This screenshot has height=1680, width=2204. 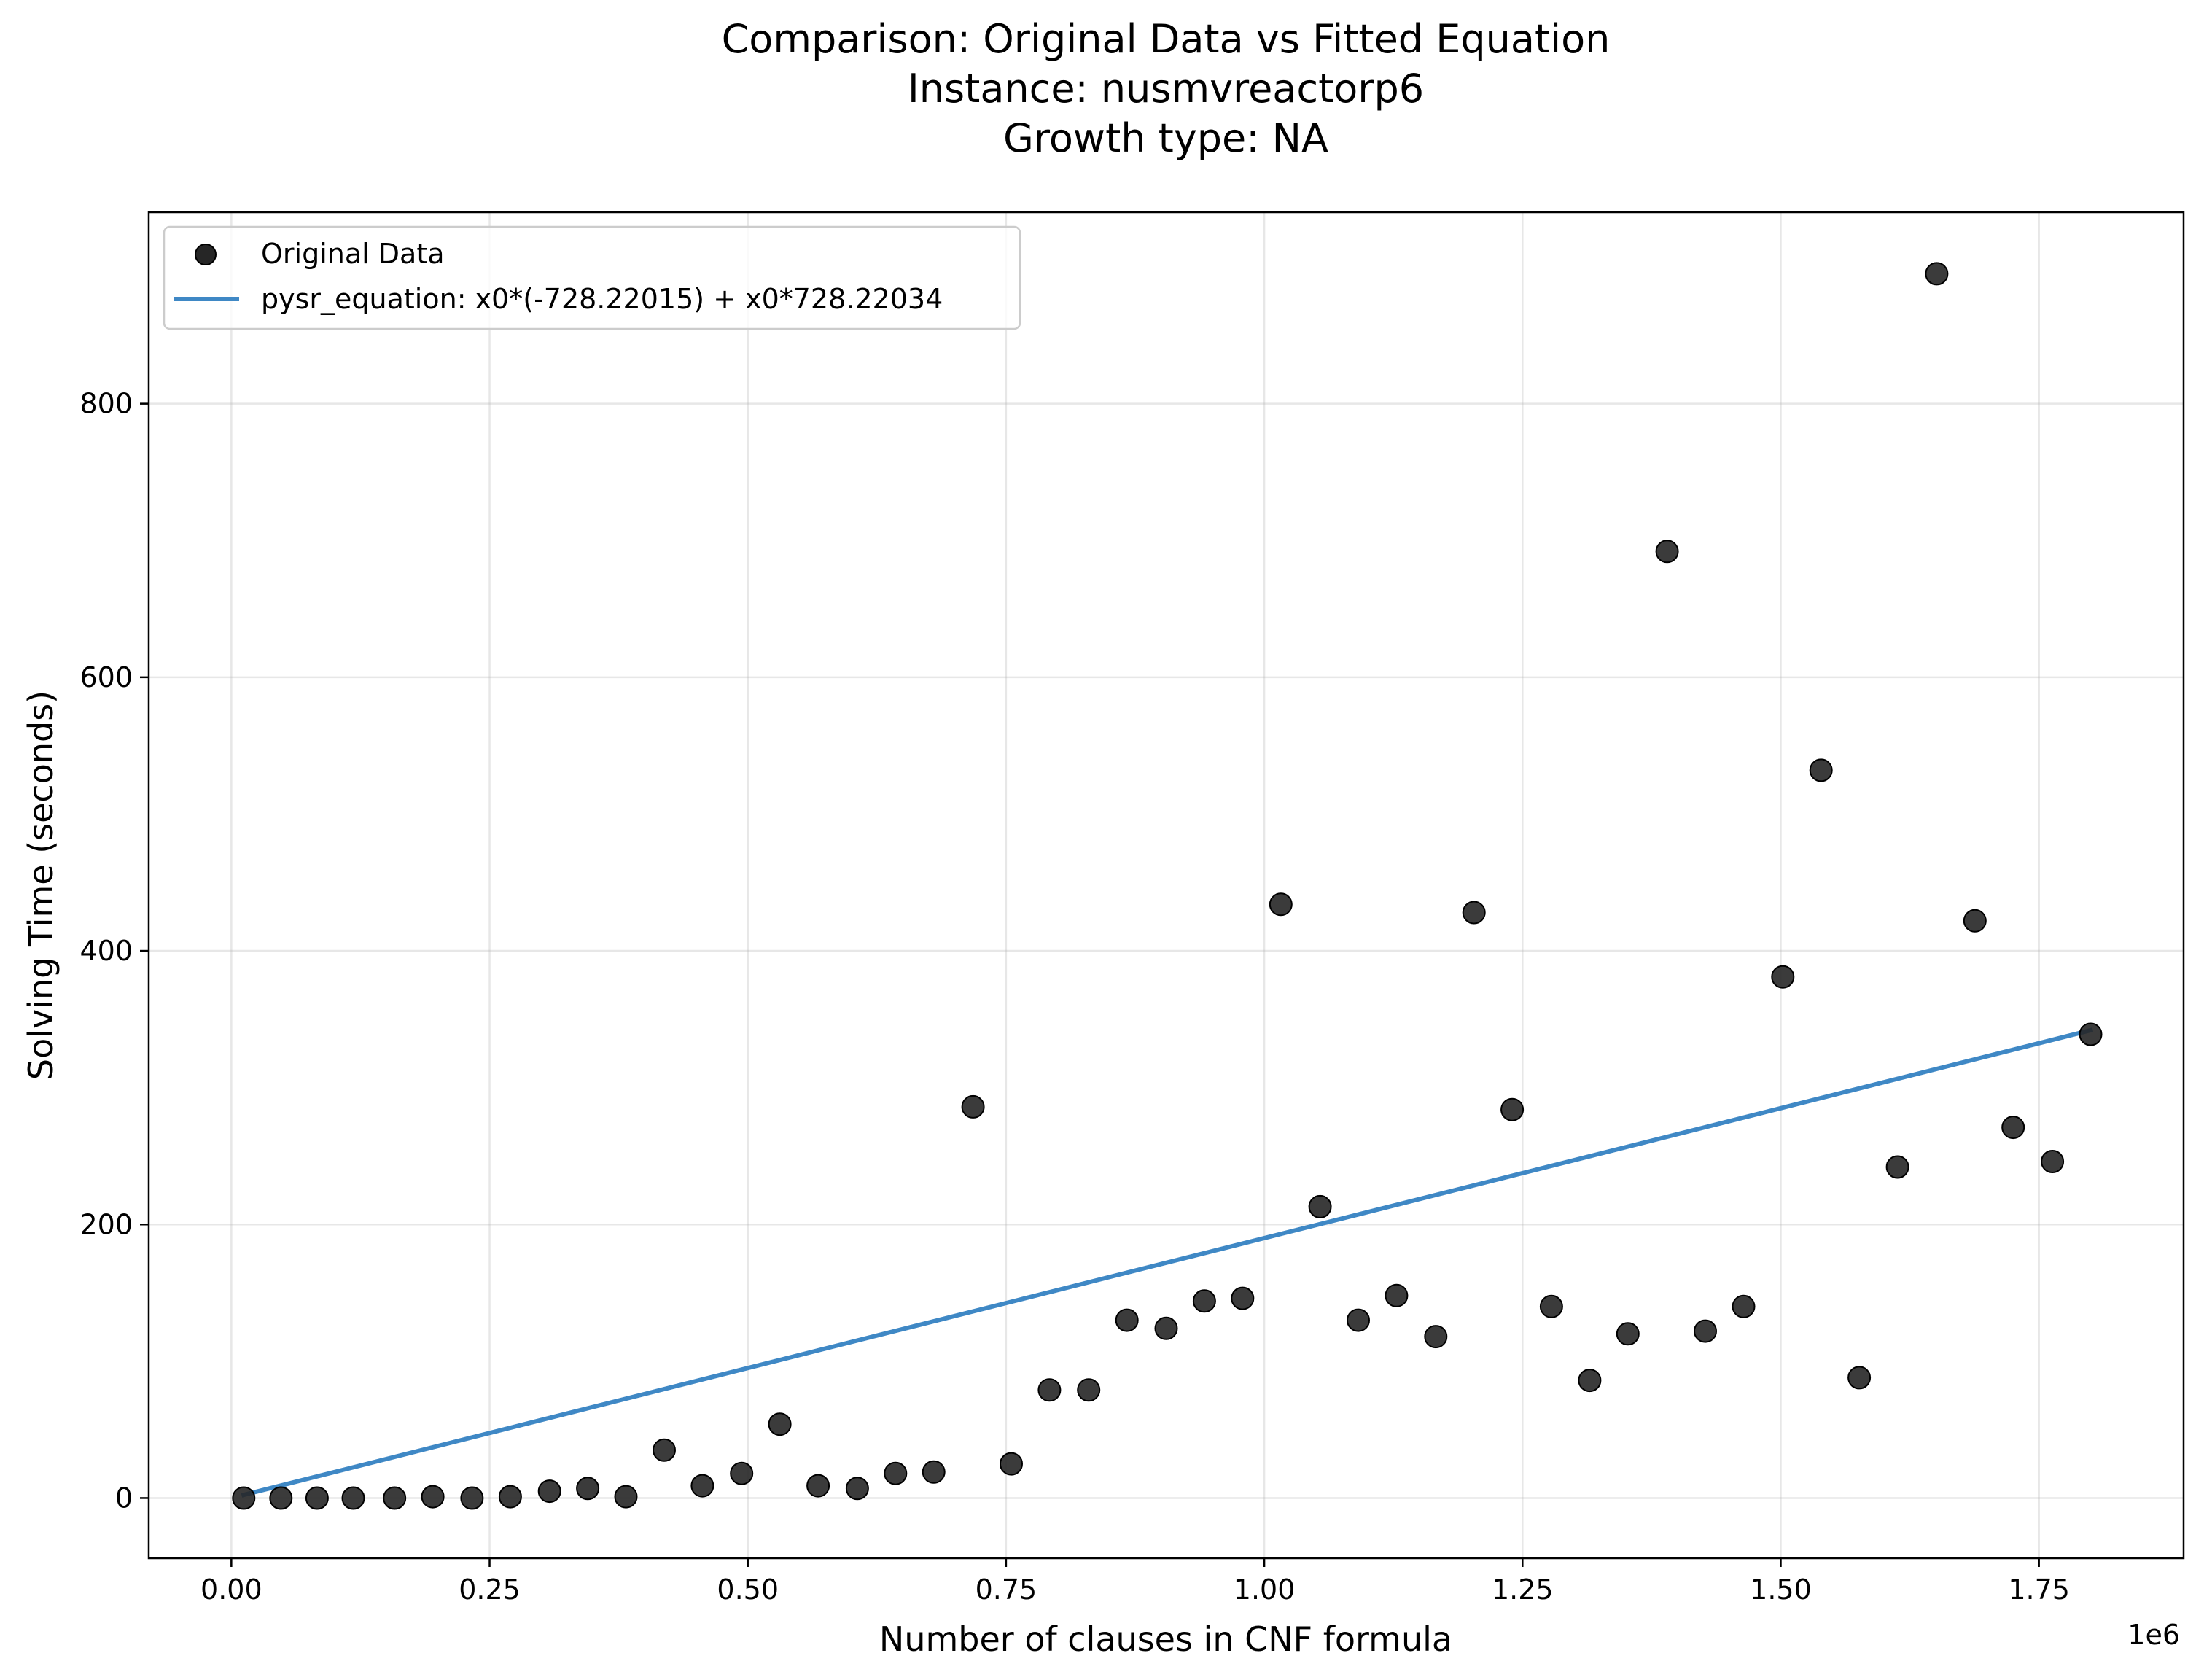 I want to click on legend-label-original-data: Original Data, so click(x=353, y=254).